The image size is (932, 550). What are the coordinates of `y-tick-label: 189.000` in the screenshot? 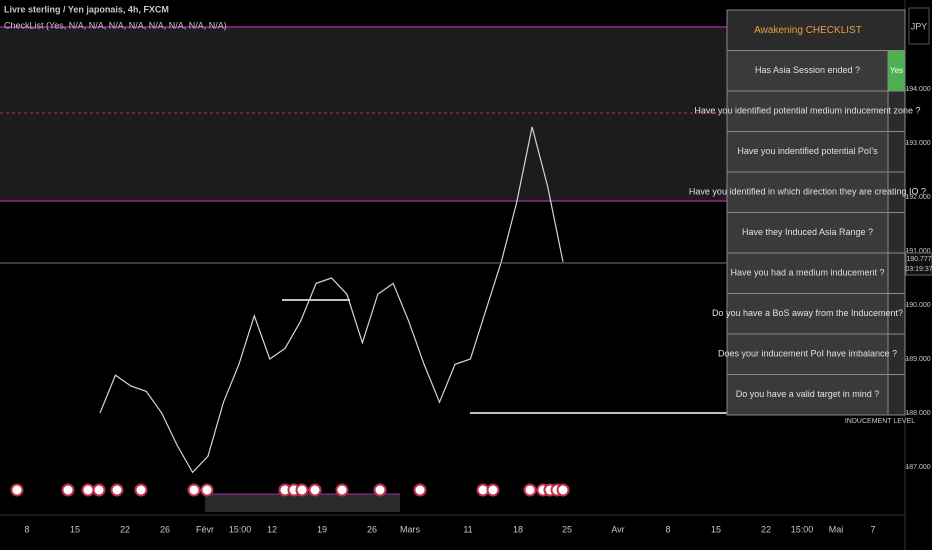 It's located at (917, 359).